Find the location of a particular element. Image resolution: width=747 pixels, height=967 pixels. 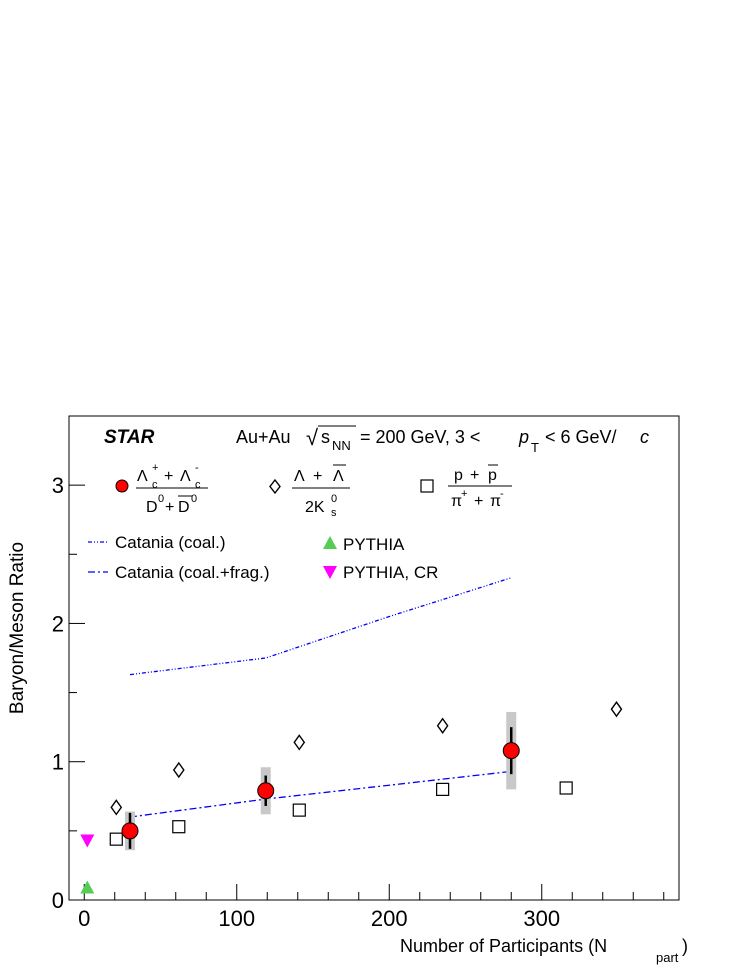

legend-p-den-b: π is located at coordinates (495, 501).